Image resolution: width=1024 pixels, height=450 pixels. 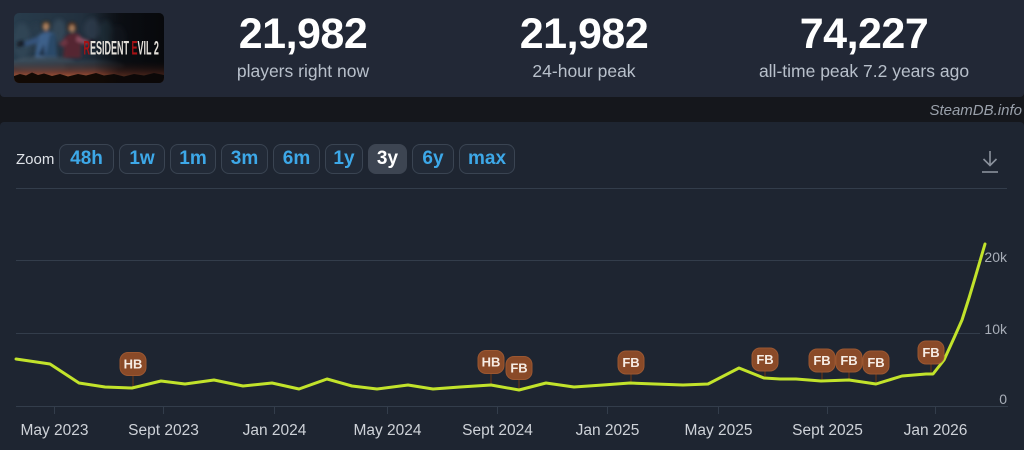 What do you see at coordinates (996, 257) in the screenshot?
I see `svg-text: 20k` at bounding box center [996, 257].